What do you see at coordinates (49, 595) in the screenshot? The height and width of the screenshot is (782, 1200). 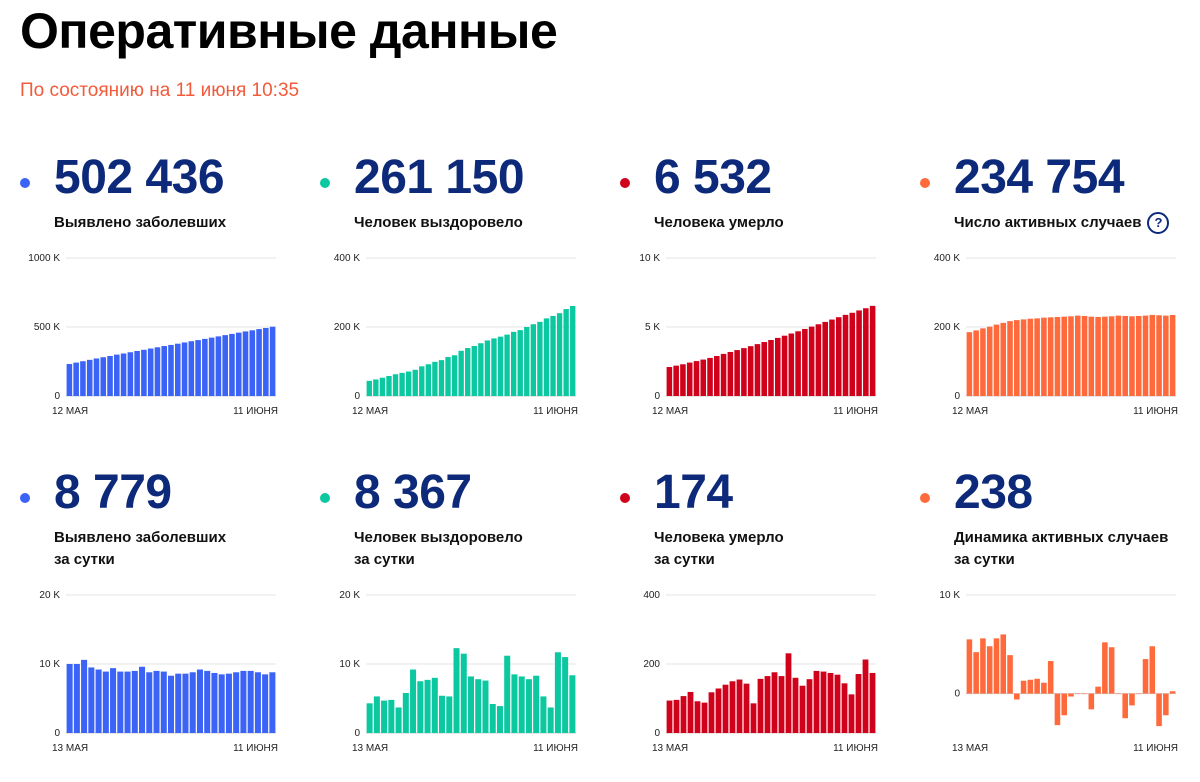 I see `y-tick-label: 20 K` at bounding box center [49, 595].